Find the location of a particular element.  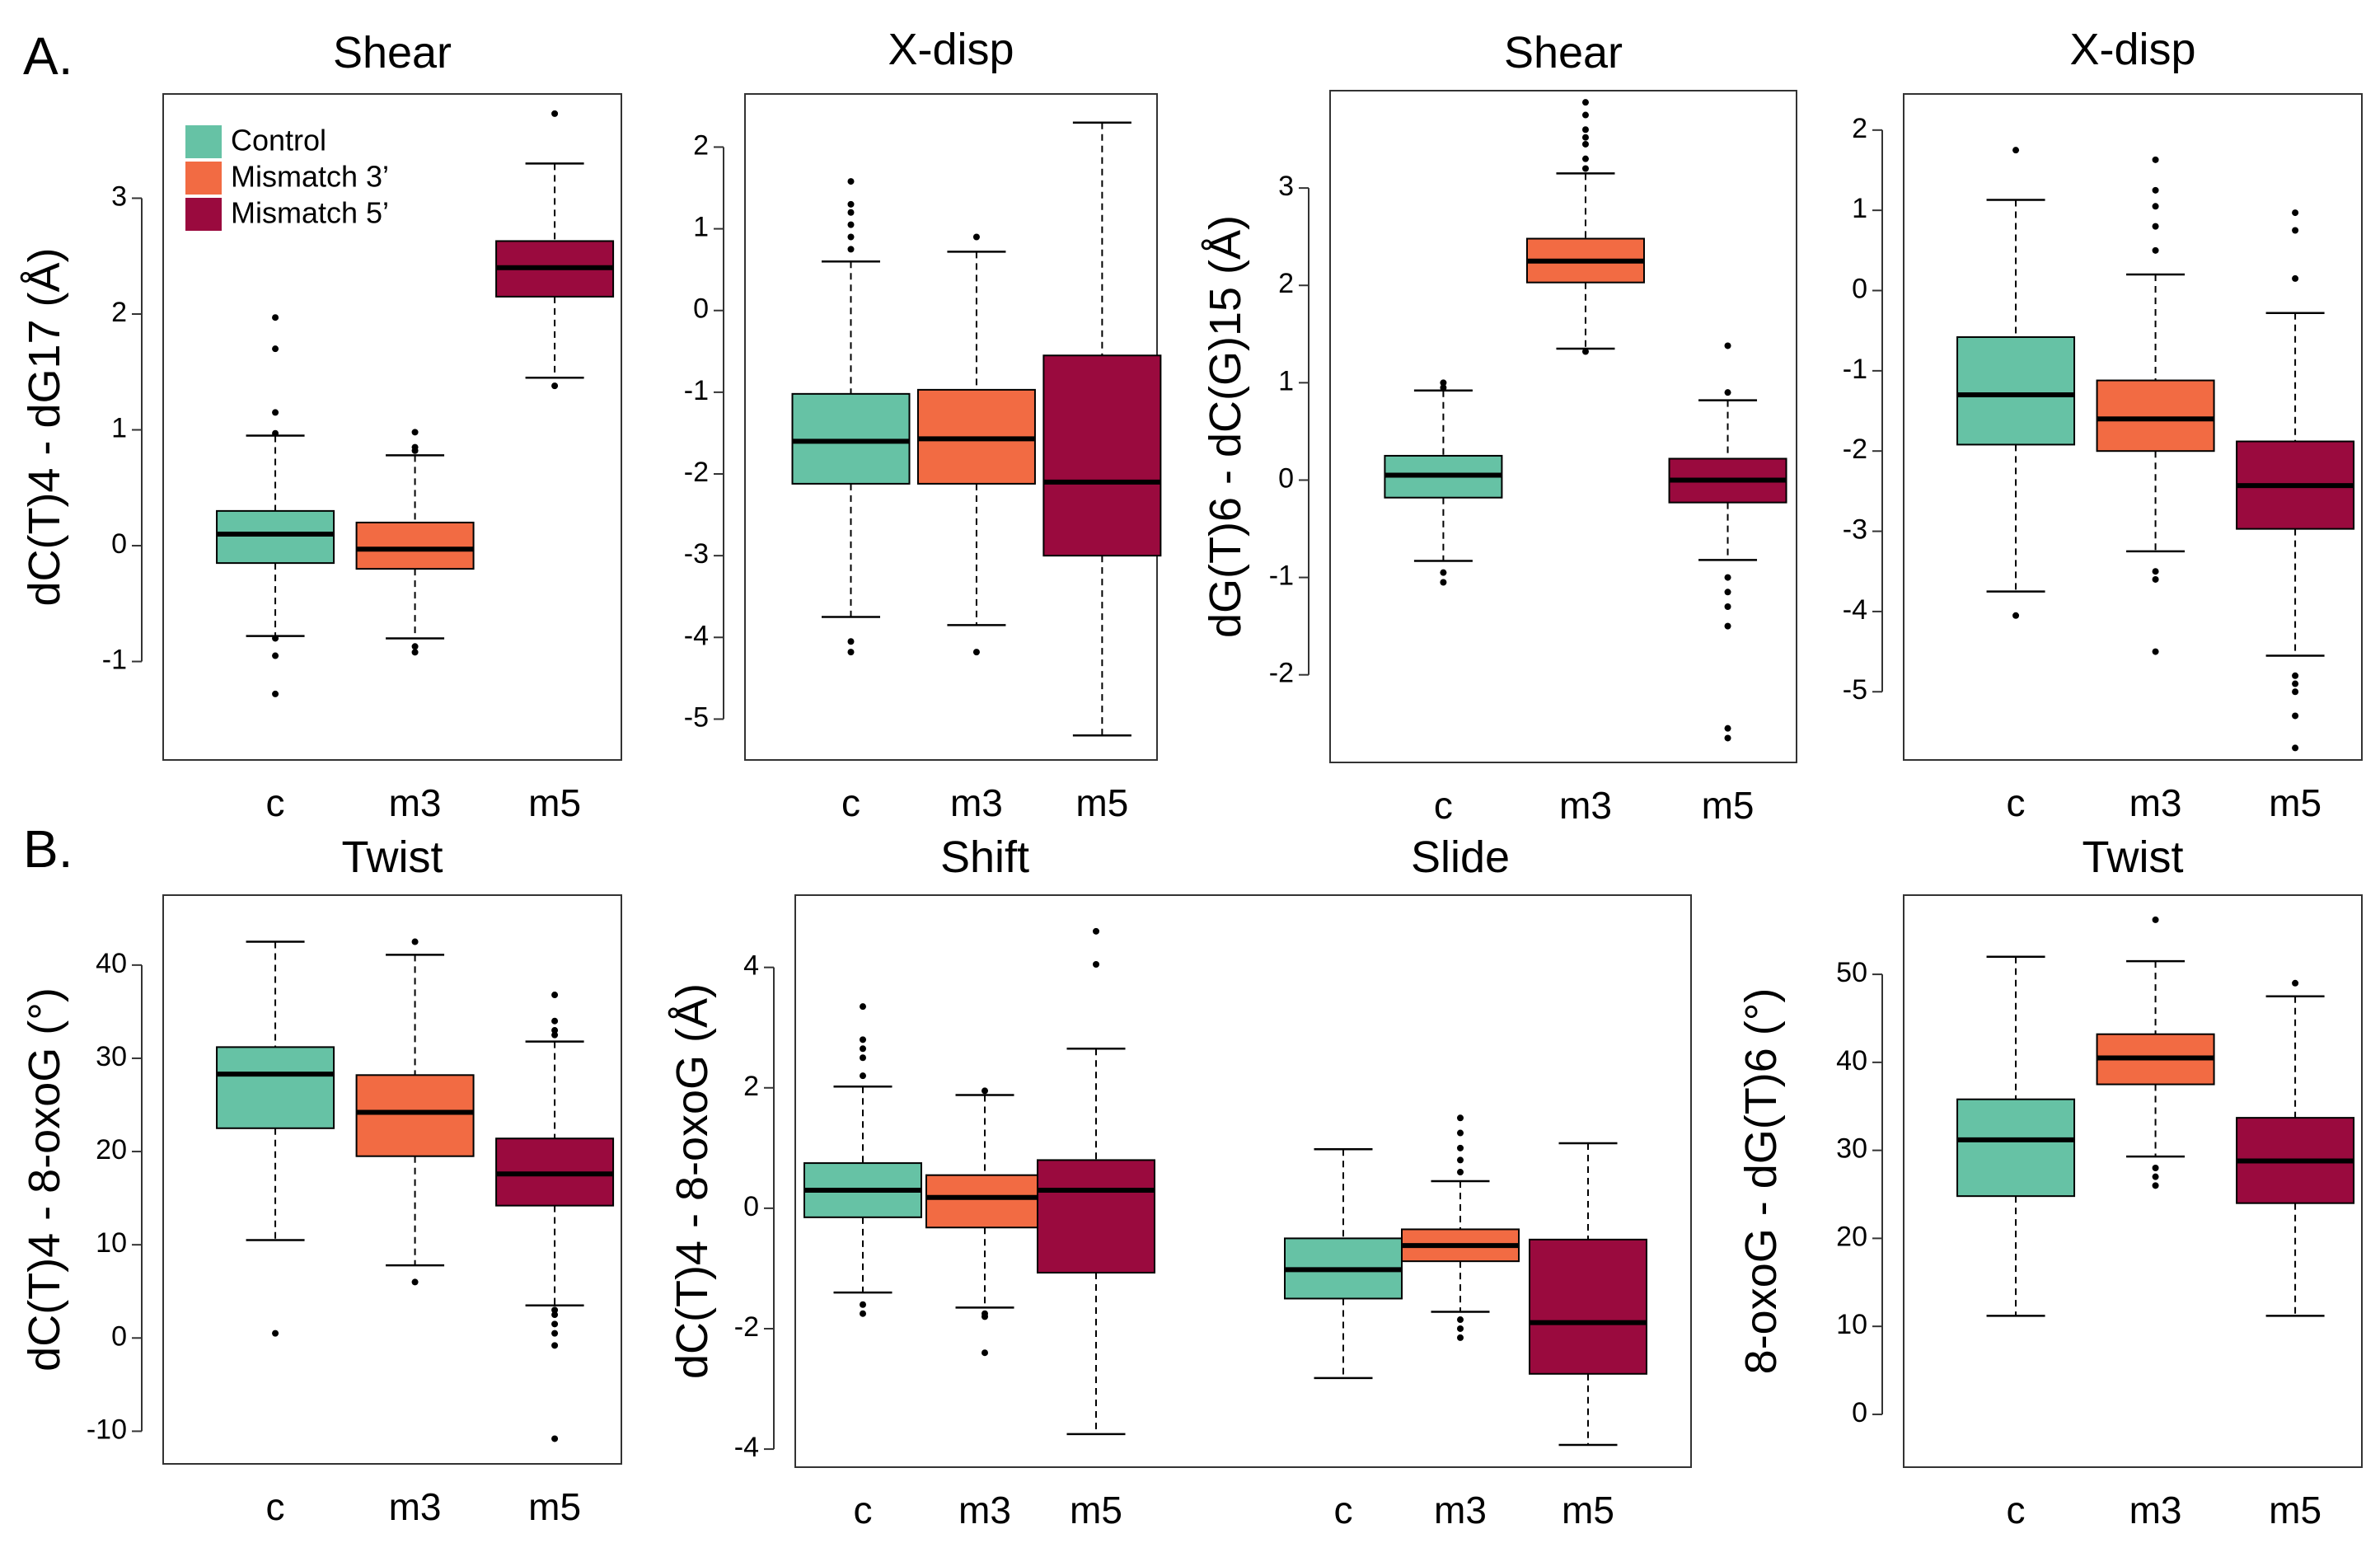

y-tick-label: 3 is located at coordinates (1286, 186).